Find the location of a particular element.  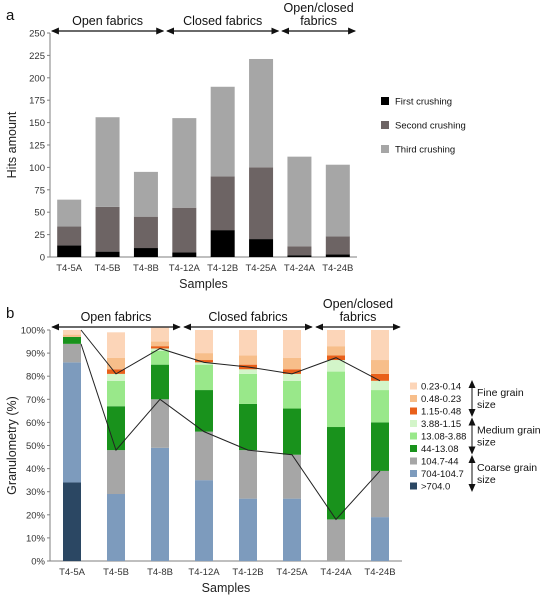

legend-label: 0.48-0.23 is located at coordinates (441, 399).